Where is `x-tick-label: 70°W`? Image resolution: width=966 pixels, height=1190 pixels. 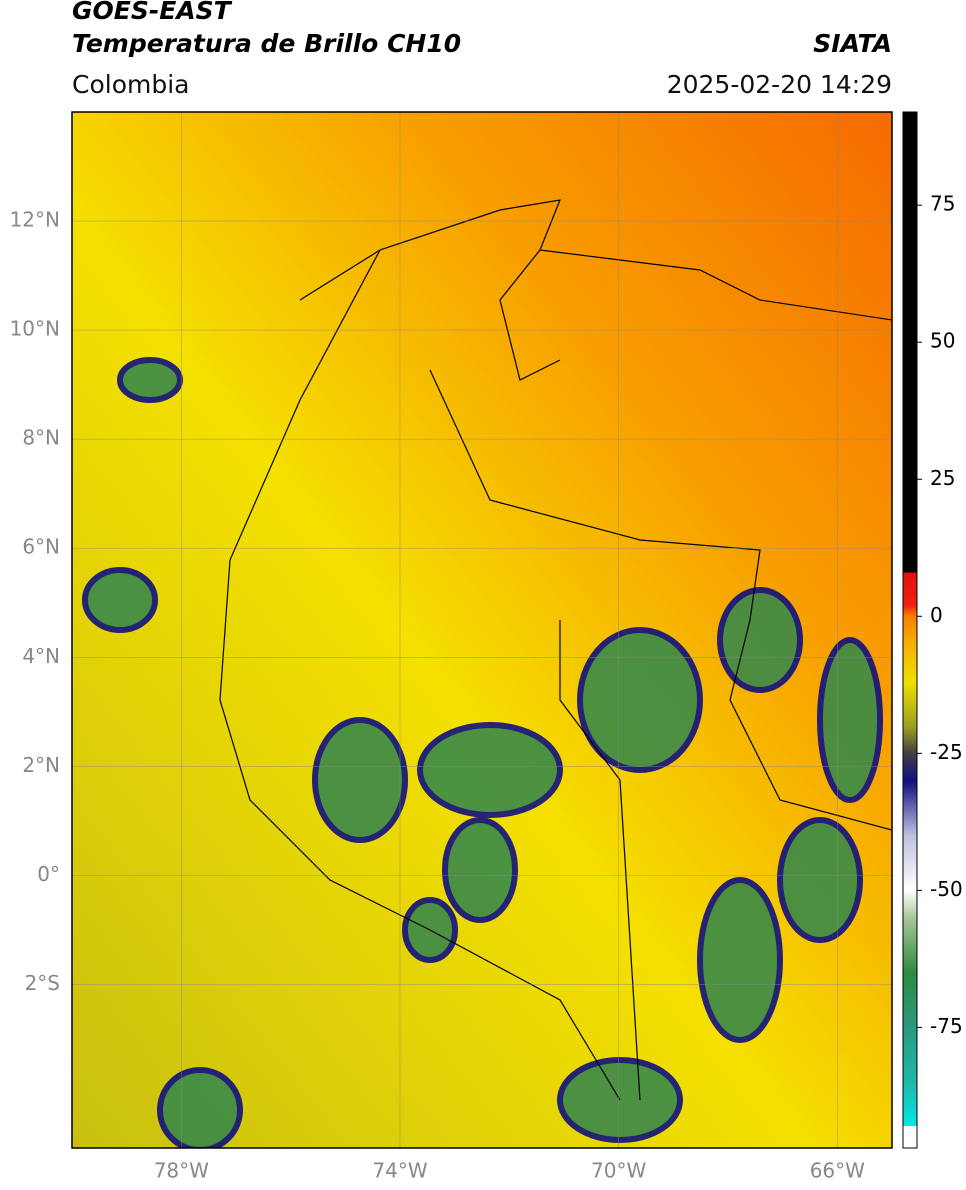
x-tick-label: 70°W is located at coordinates (618, 1171).